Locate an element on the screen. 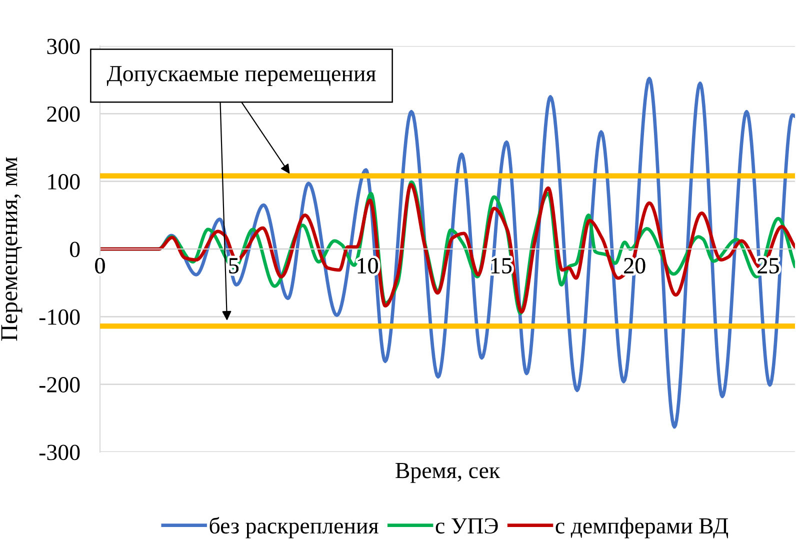 Image resolution: width=796 pixels, height=542 pixels. y-tick-label: -200 is located at coordinates (59, 385).